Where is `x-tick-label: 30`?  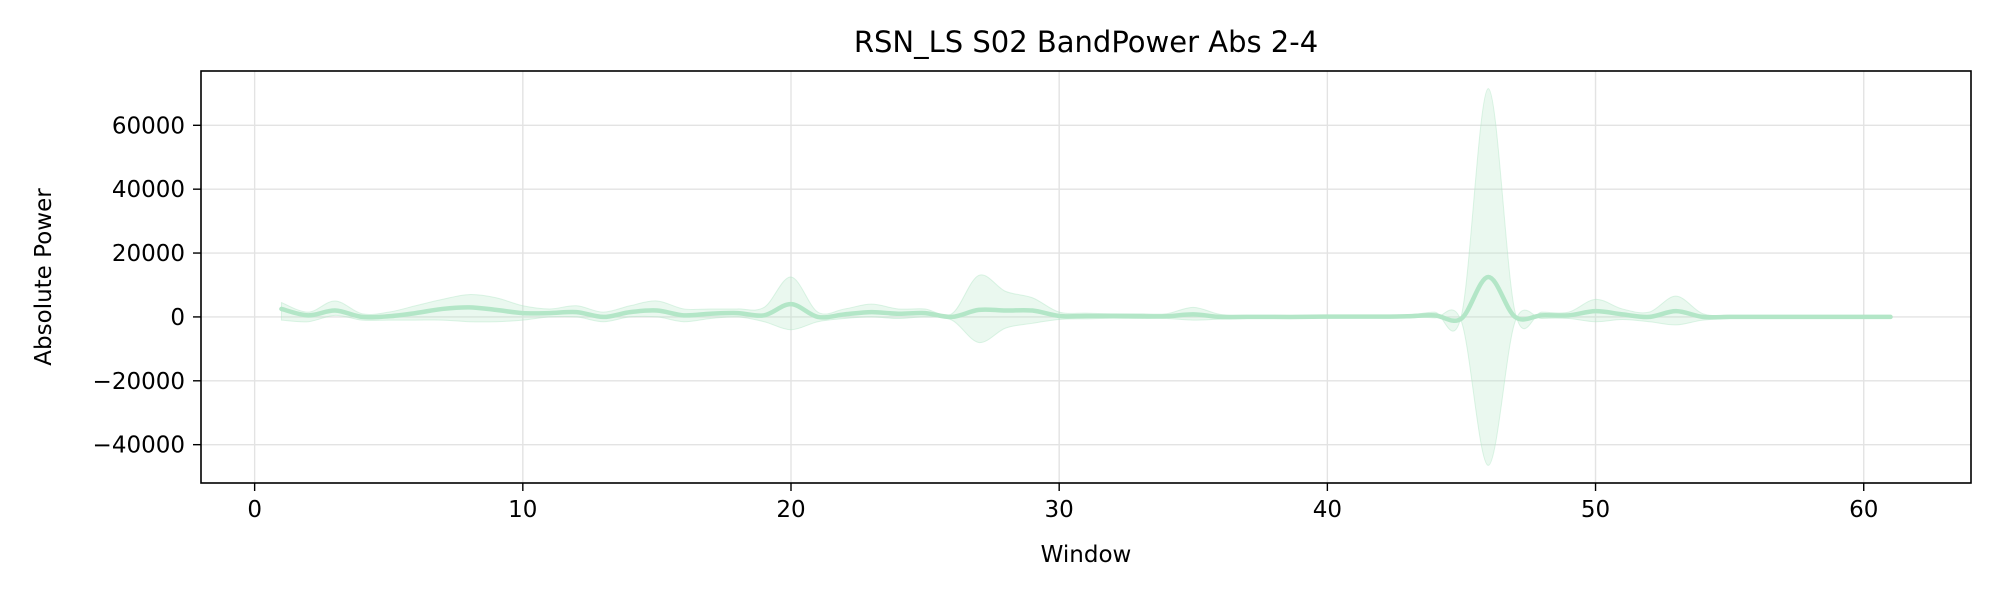 x-tick-label: 30 is located at coordinates (1059, 510).